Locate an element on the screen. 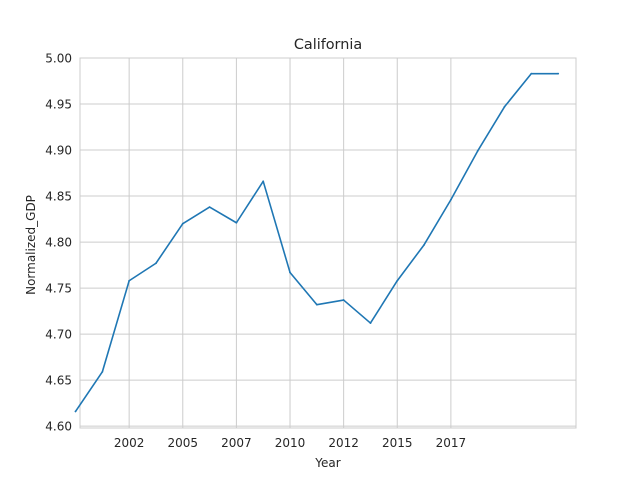 This screenshot has height=480, width=640. x-axis-label: Year is located at coordinates (327, 463).